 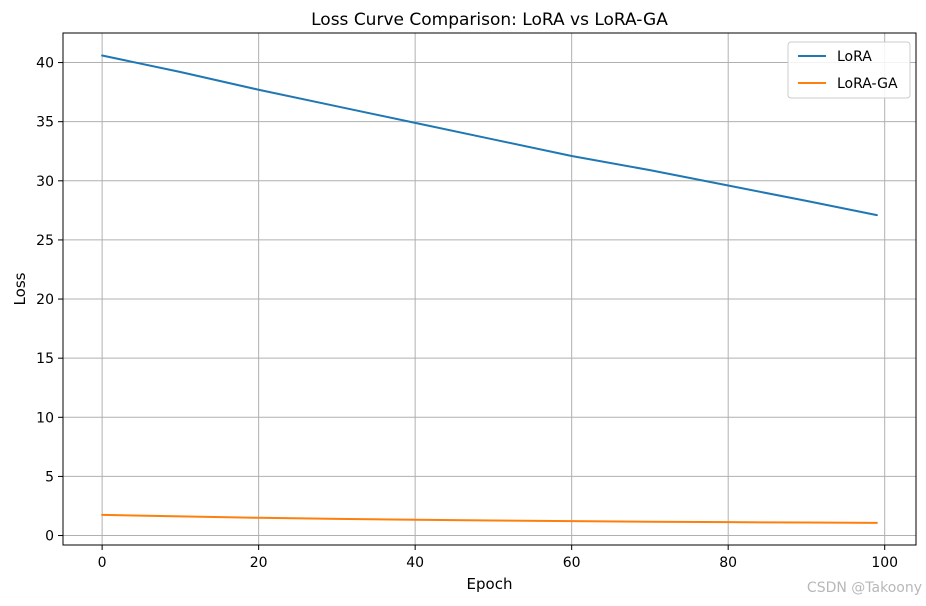 I want to click on y-tick-label: 35, so click(x=45, y=123).